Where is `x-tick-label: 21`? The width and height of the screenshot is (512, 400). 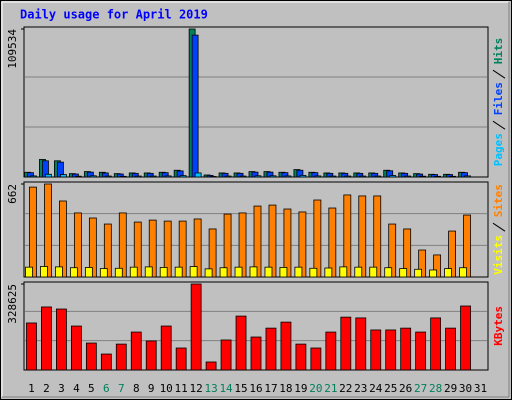
x-tick-label: 21 is located at coordinates (330, 388).